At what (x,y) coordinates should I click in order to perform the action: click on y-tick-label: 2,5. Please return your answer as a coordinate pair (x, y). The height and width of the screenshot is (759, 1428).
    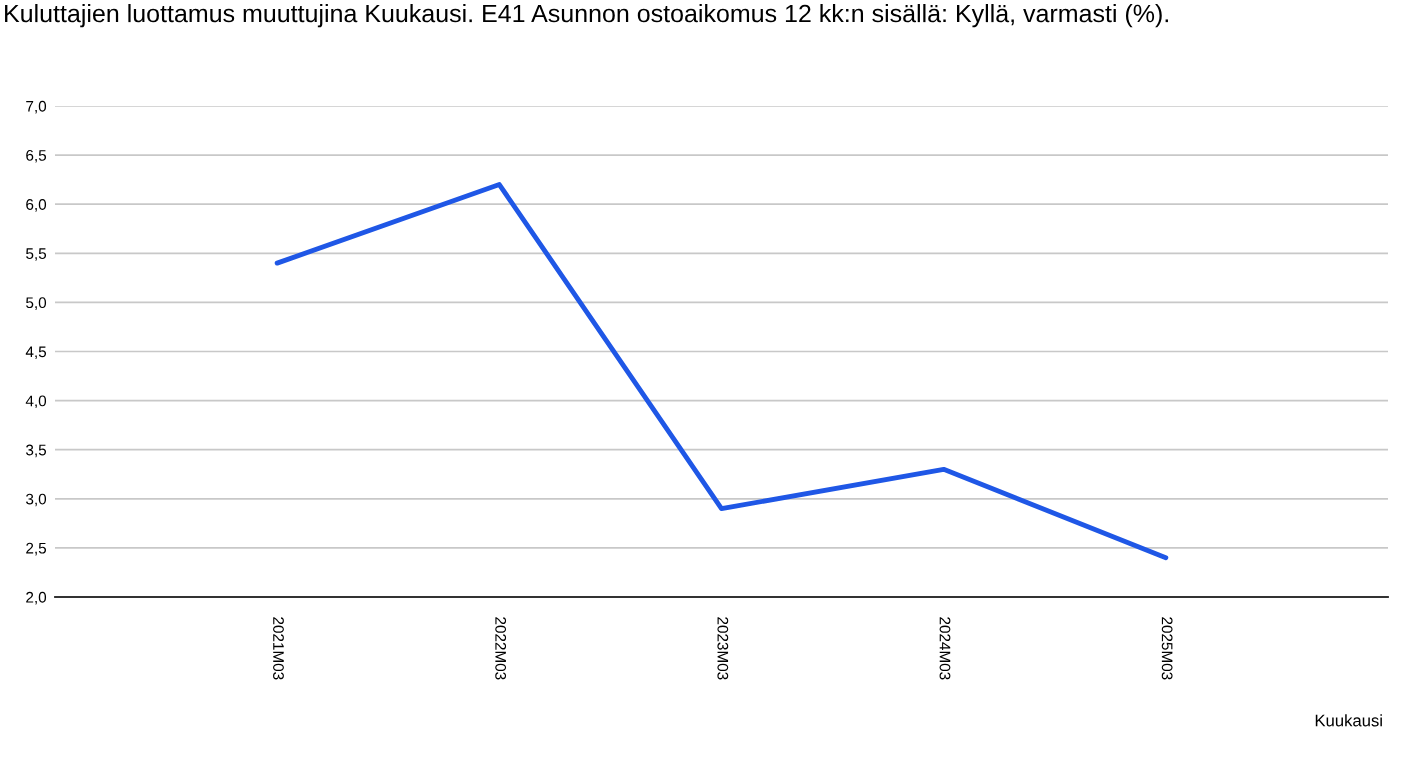
    Looking at the image, I should click on (36, 549).